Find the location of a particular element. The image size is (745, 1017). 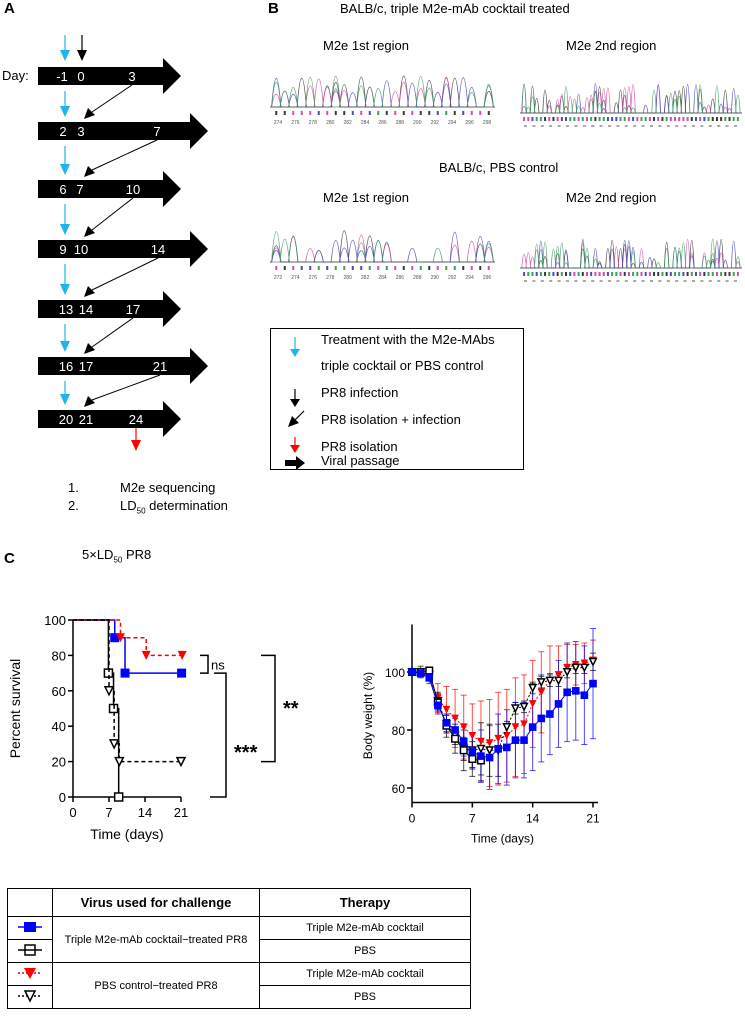

position-tick-label: 298 is located at coordinates (487, 123).